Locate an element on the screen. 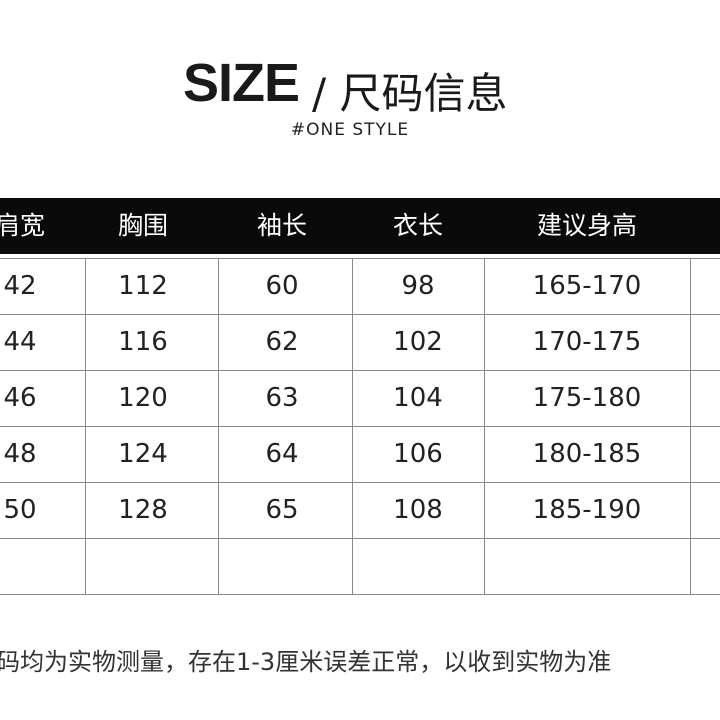 Image resolution: width=720 pixels, height=720 pixels. table-cell: 46 is located at coordinates (20, 398).